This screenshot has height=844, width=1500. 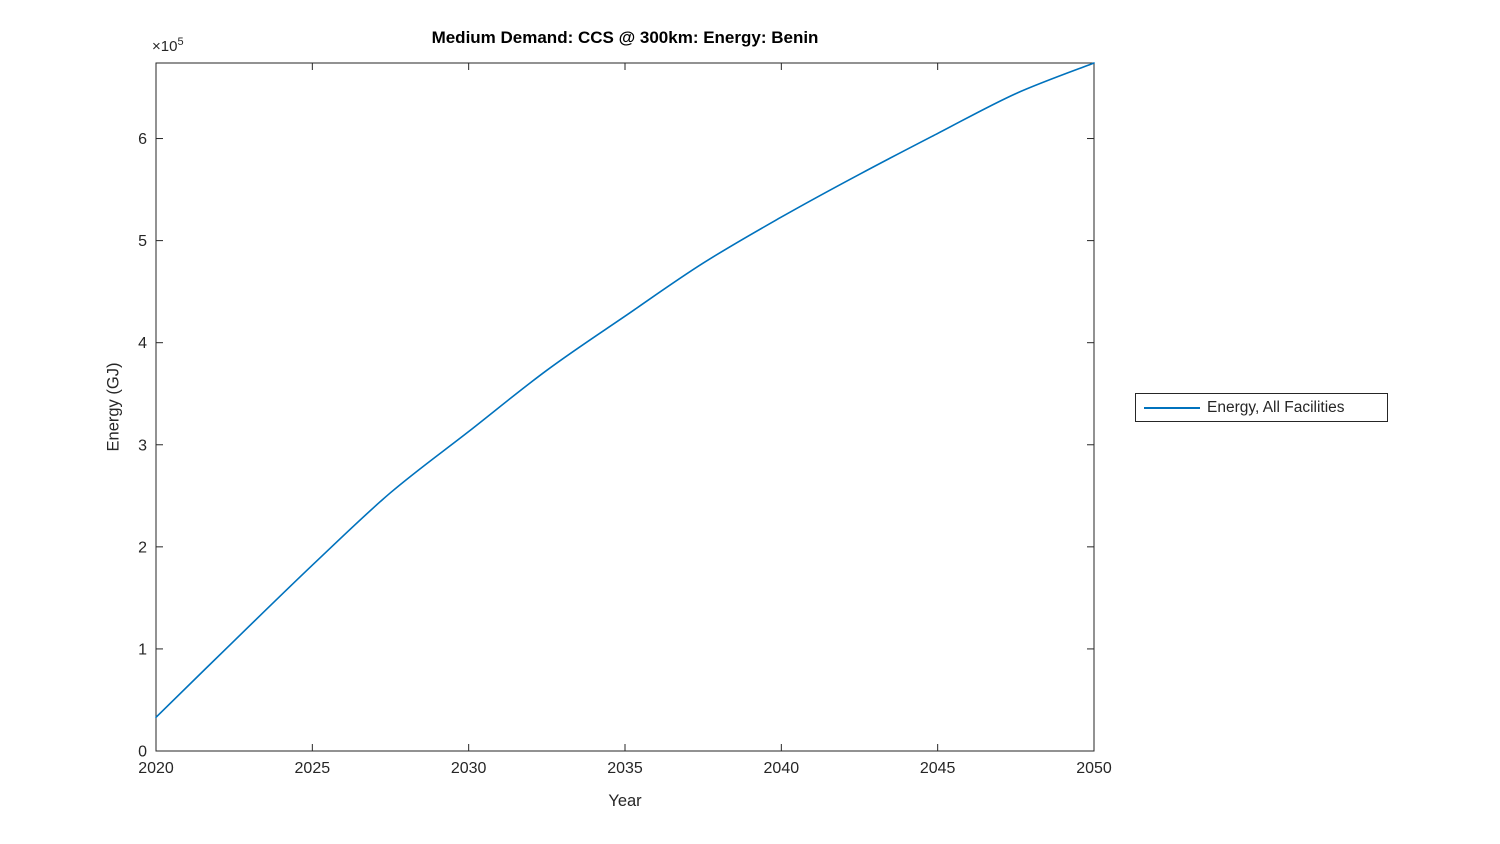 I want to click on svg-text: 0, so click(x=142, y=752).